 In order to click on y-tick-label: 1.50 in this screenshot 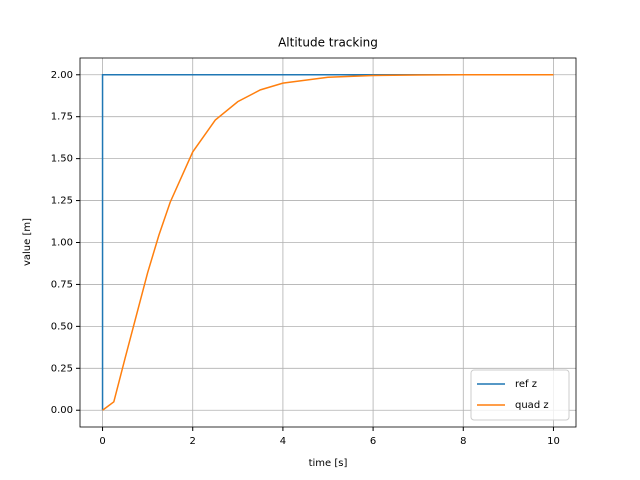, I will do `click(62, 159)`.